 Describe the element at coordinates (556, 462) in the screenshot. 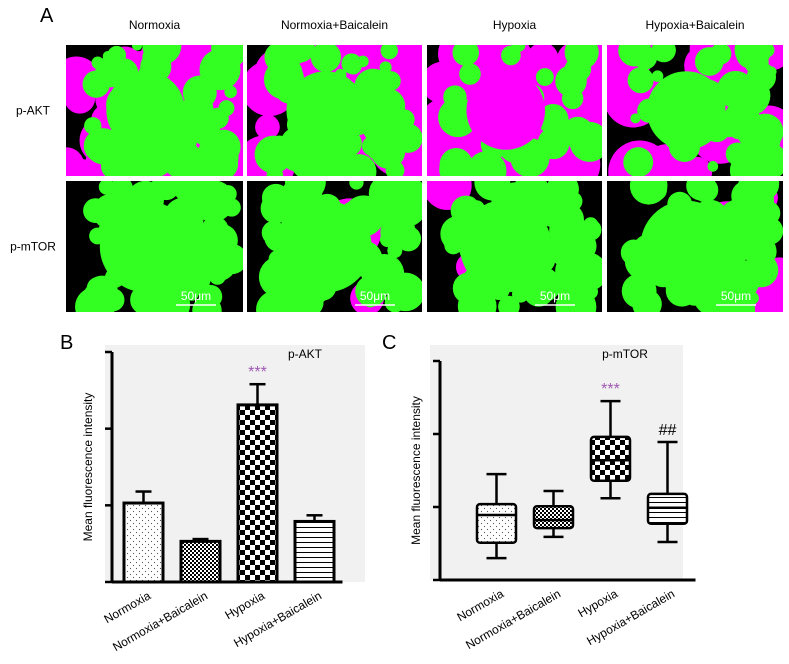

I see `plot-background` at that location.